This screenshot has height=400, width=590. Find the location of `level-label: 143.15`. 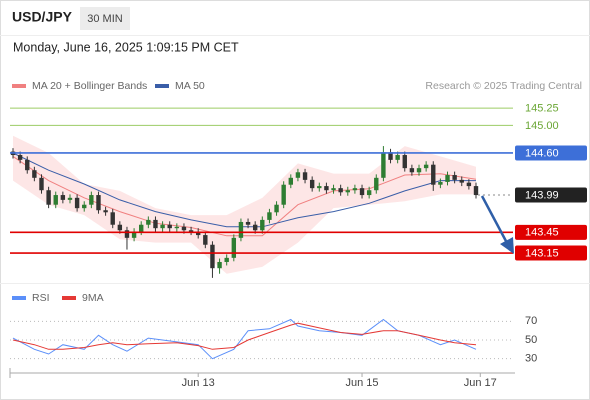

level-label: 143.15 is located at coordinates (542, 253).